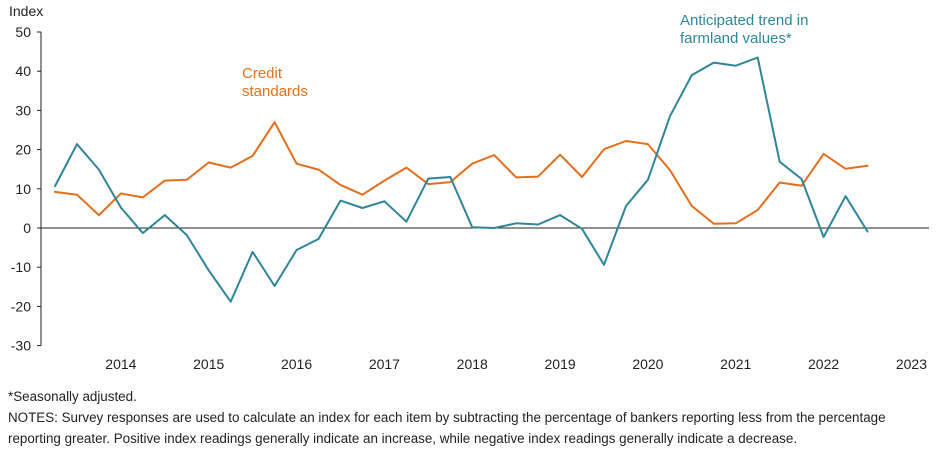 The height and width of the screenshot is (469, 941). Describe the element at coordinates (911, 364) in the screenshot. I see `x-tick-label: 2023` at that location.